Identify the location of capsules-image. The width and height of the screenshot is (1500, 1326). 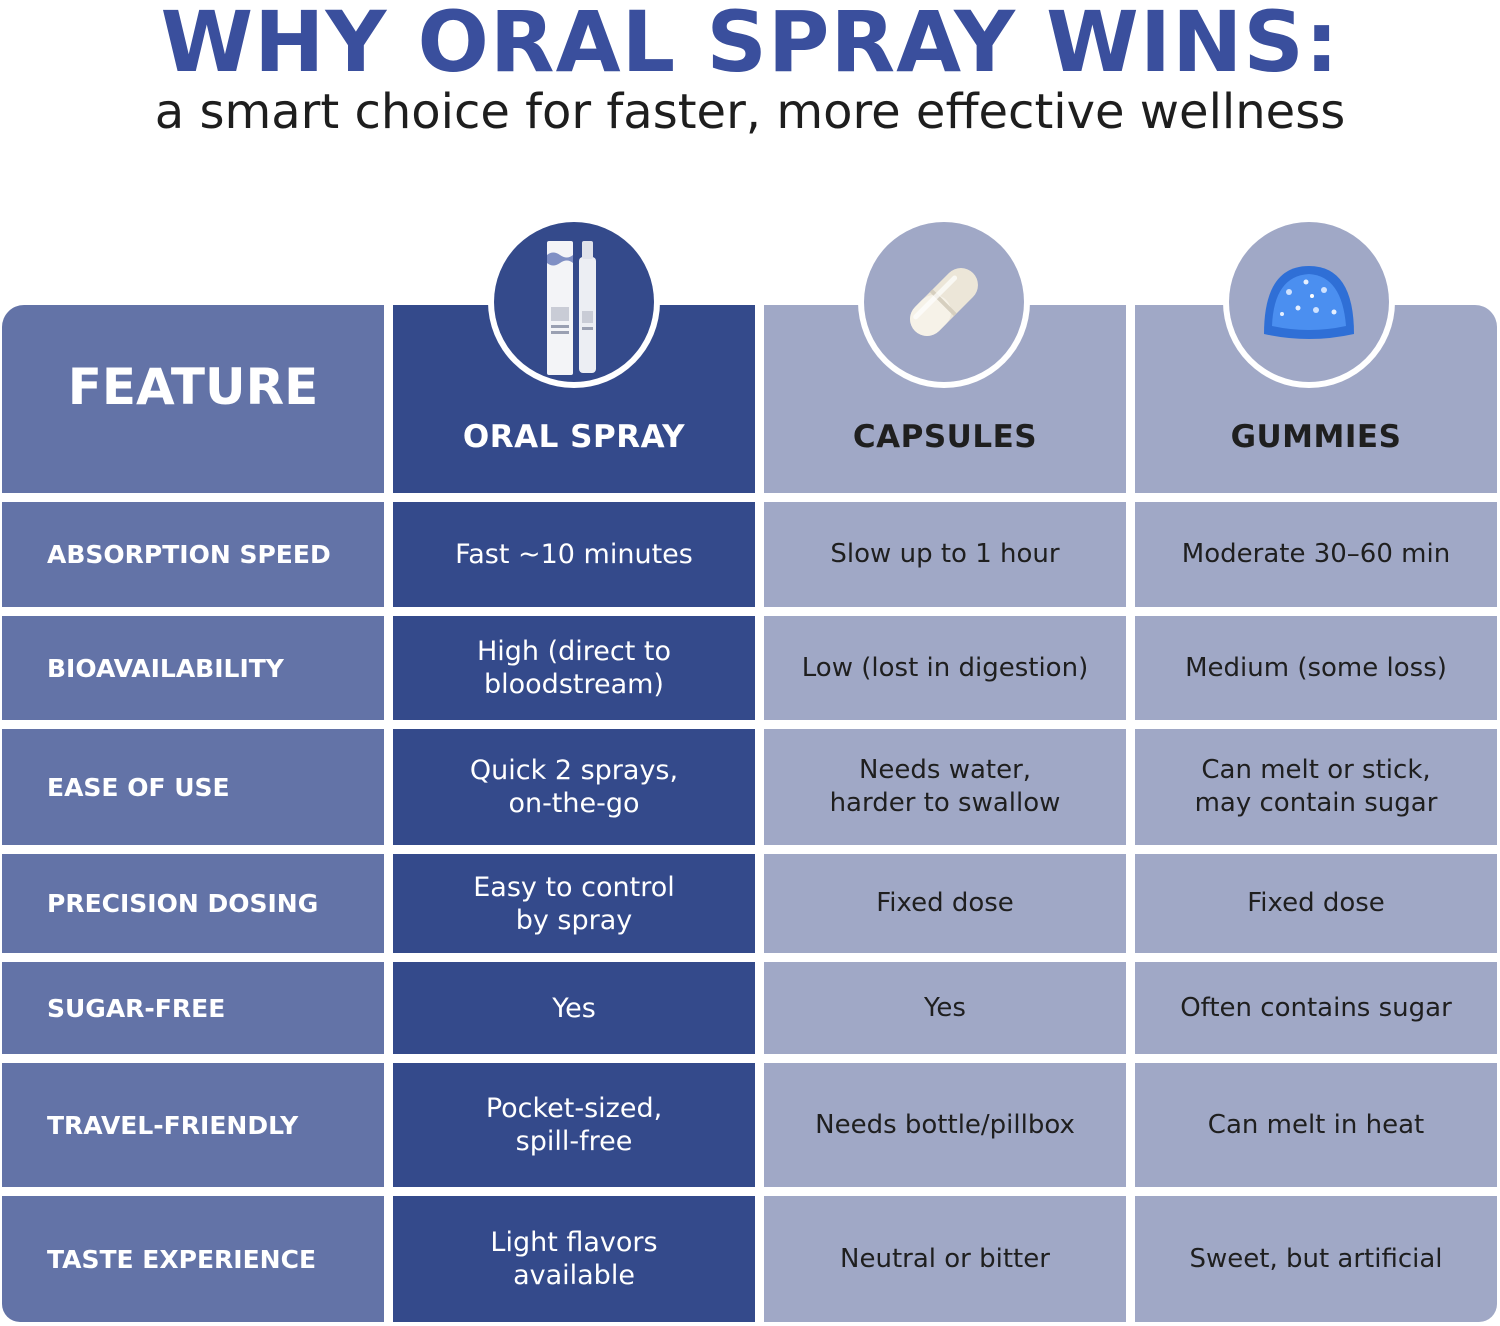
(944, 302).